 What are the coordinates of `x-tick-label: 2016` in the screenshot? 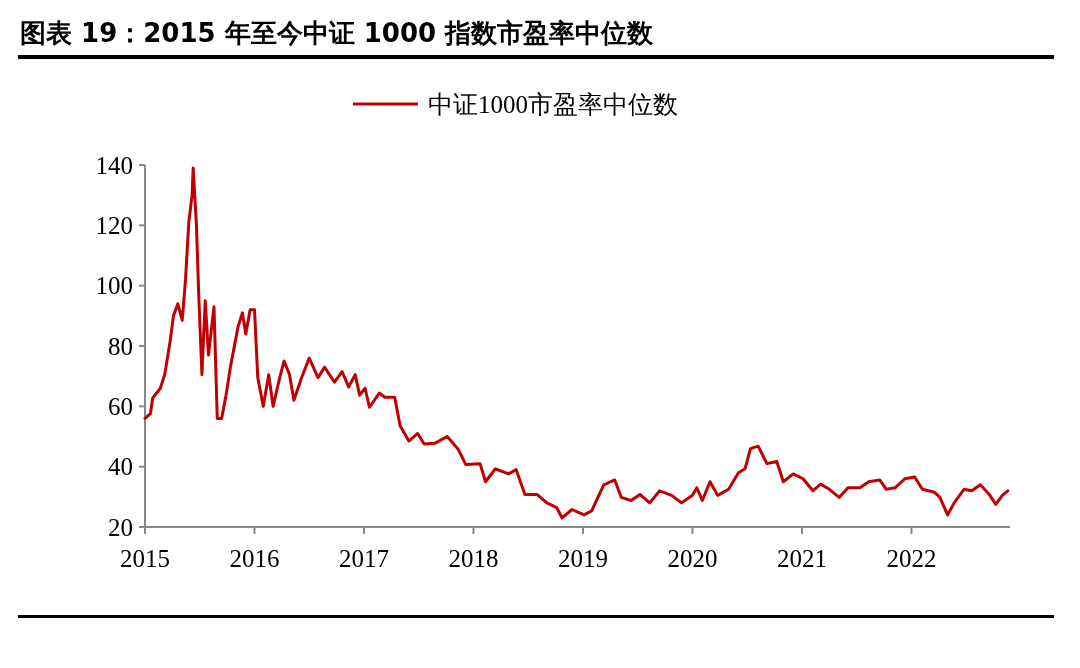 It's located at (254, 558).